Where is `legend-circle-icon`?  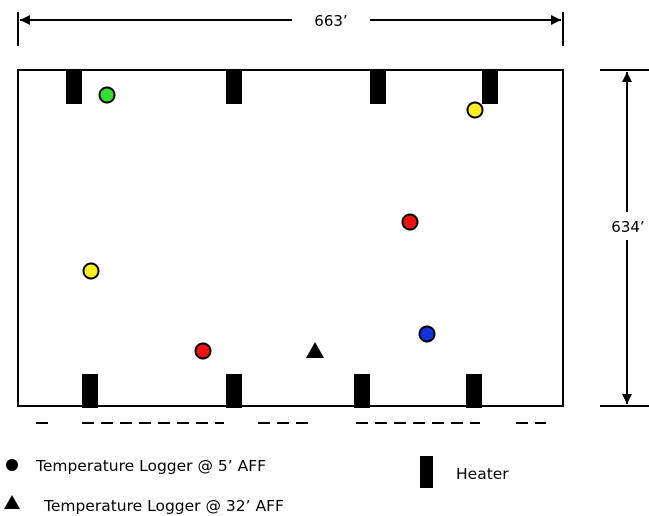 legend-circle-icon is located at coordinates (12, 465).